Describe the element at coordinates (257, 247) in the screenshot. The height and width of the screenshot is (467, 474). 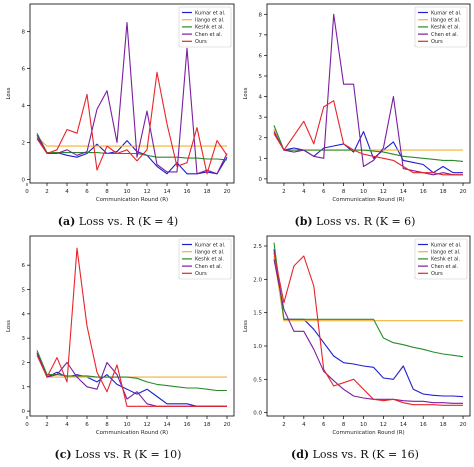
I see `y-tick-label: 2.5` at that location.